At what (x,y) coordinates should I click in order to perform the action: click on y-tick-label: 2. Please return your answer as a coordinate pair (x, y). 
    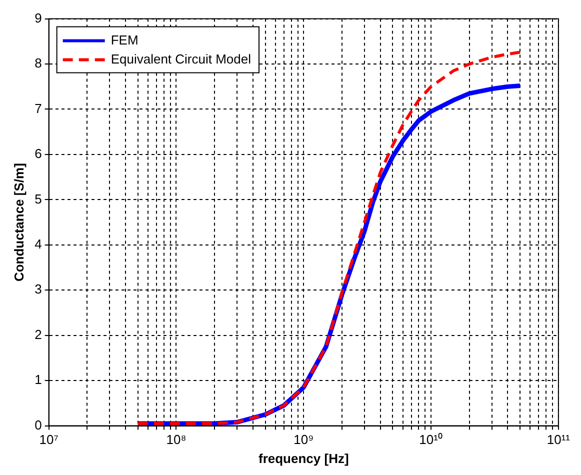
    Looking at the image, I should click on (38, 334).